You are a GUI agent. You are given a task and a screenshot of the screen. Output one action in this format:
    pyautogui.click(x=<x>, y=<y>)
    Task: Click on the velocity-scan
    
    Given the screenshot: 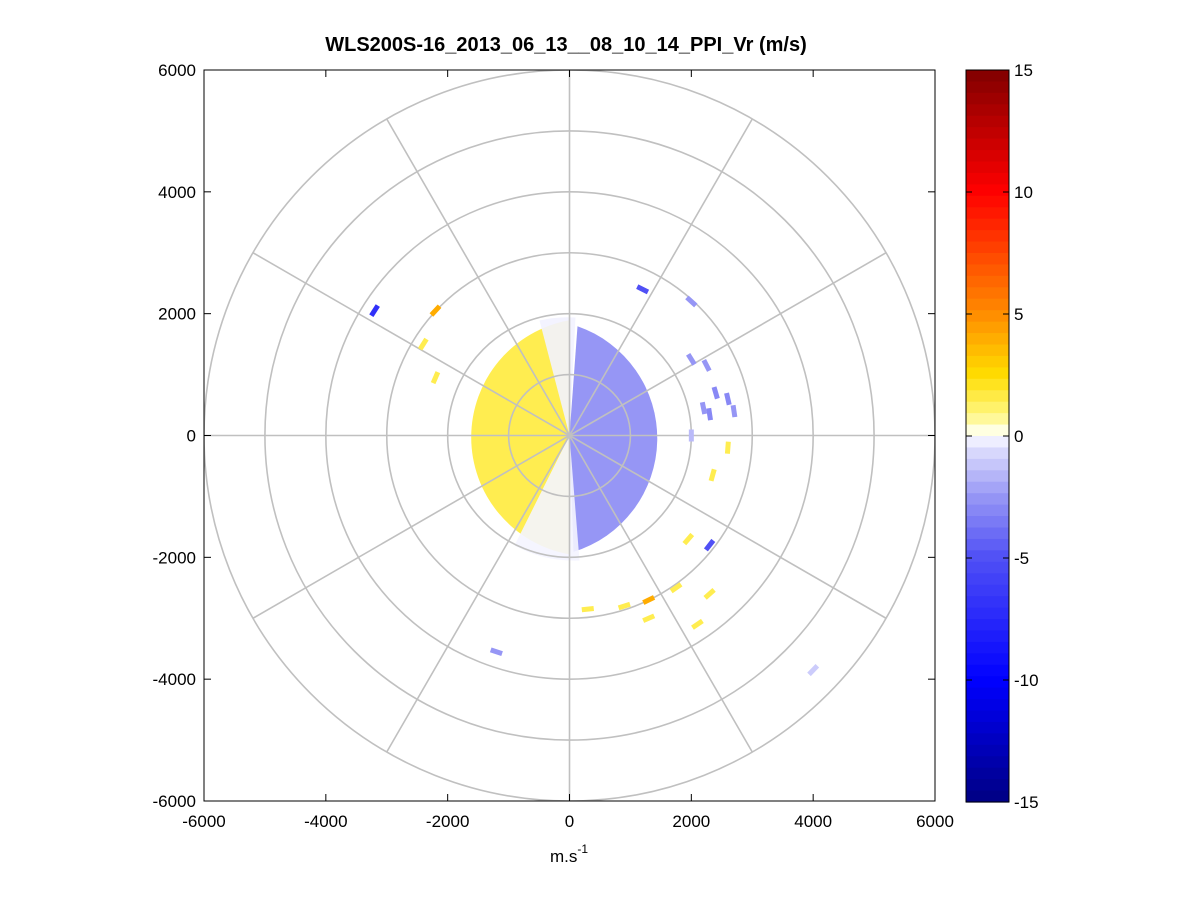 What is the action you would take?
    pyautogui.click(x=564, y=439)
    